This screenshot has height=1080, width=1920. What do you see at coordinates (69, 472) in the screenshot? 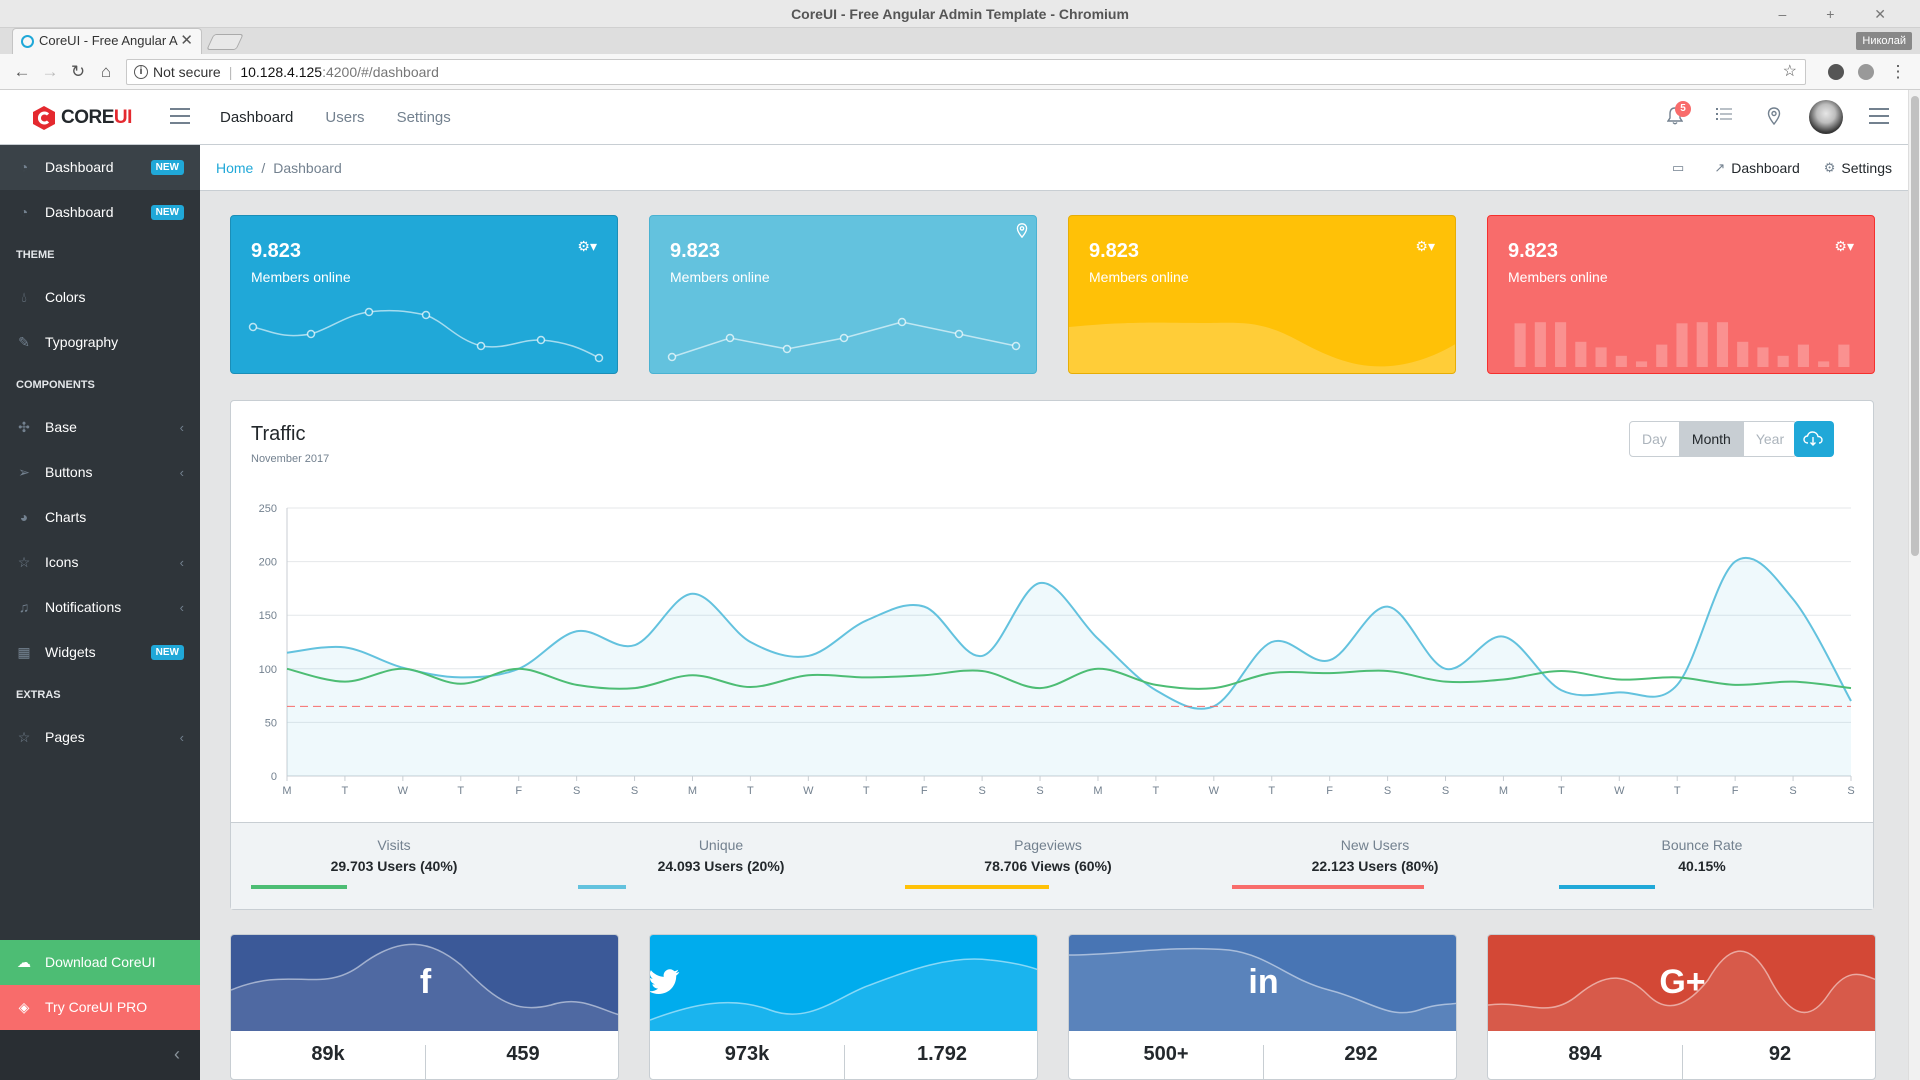
I see `sidebar-item-label: Buttons` at bounding box center [69, 472].